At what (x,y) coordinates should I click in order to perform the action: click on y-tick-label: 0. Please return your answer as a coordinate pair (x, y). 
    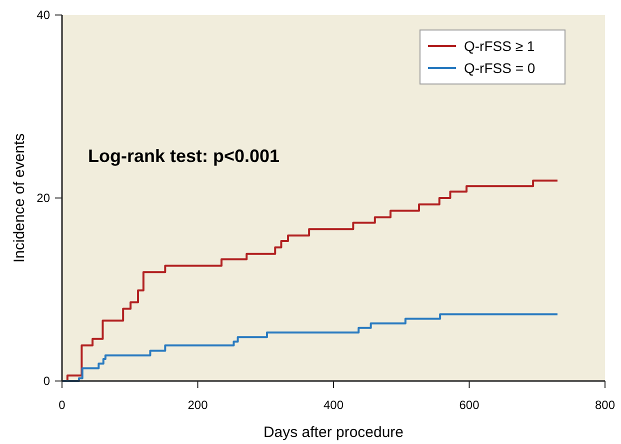
    Looking at the image, I should click on (46, 381).